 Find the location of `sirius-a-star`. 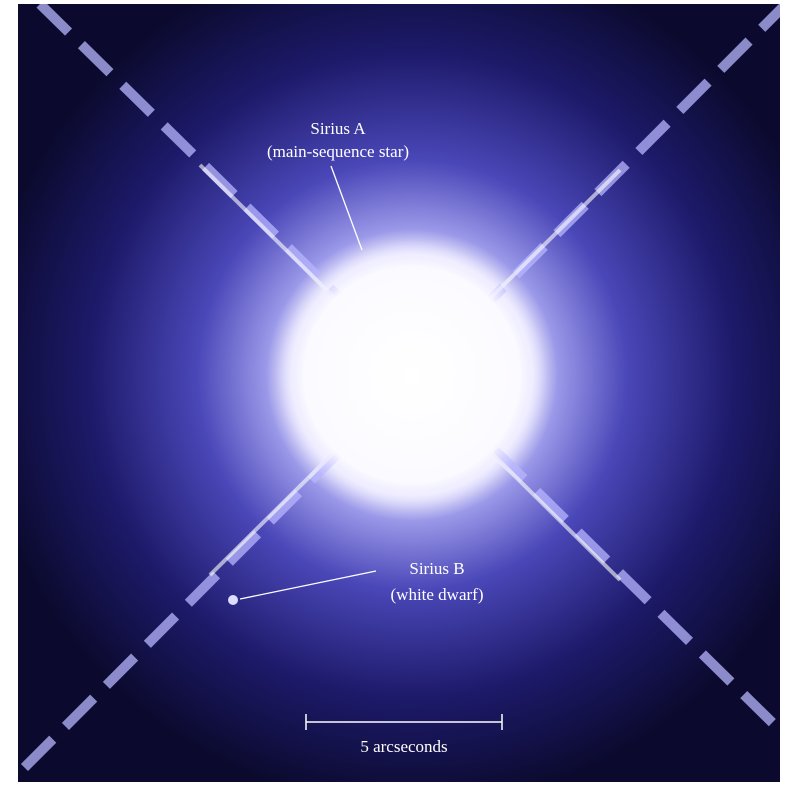

sirius-a-star is located at coordinates (412, 375).